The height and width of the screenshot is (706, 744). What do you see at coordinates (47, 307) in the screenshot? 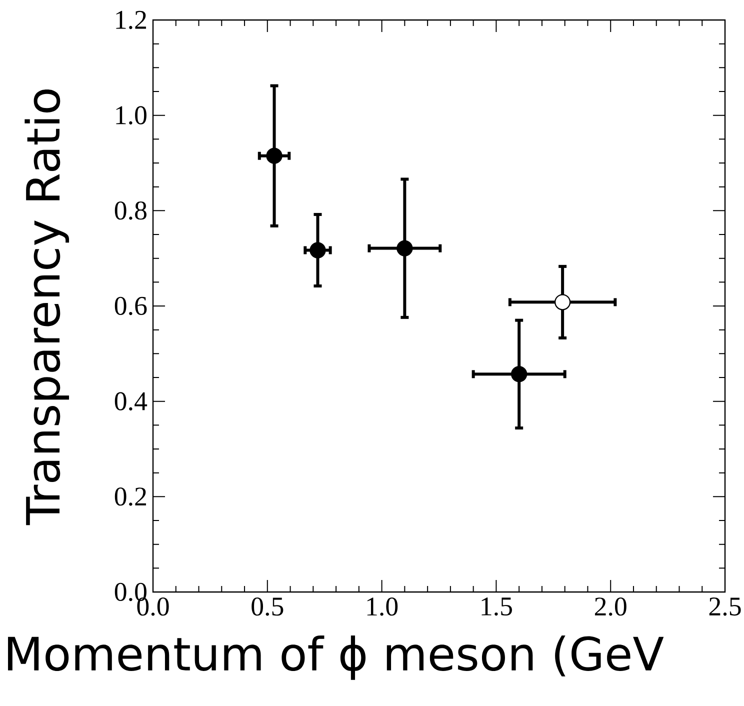
I see `y-axis-title: Transparency Ratio` at bounding box center [47, 307].